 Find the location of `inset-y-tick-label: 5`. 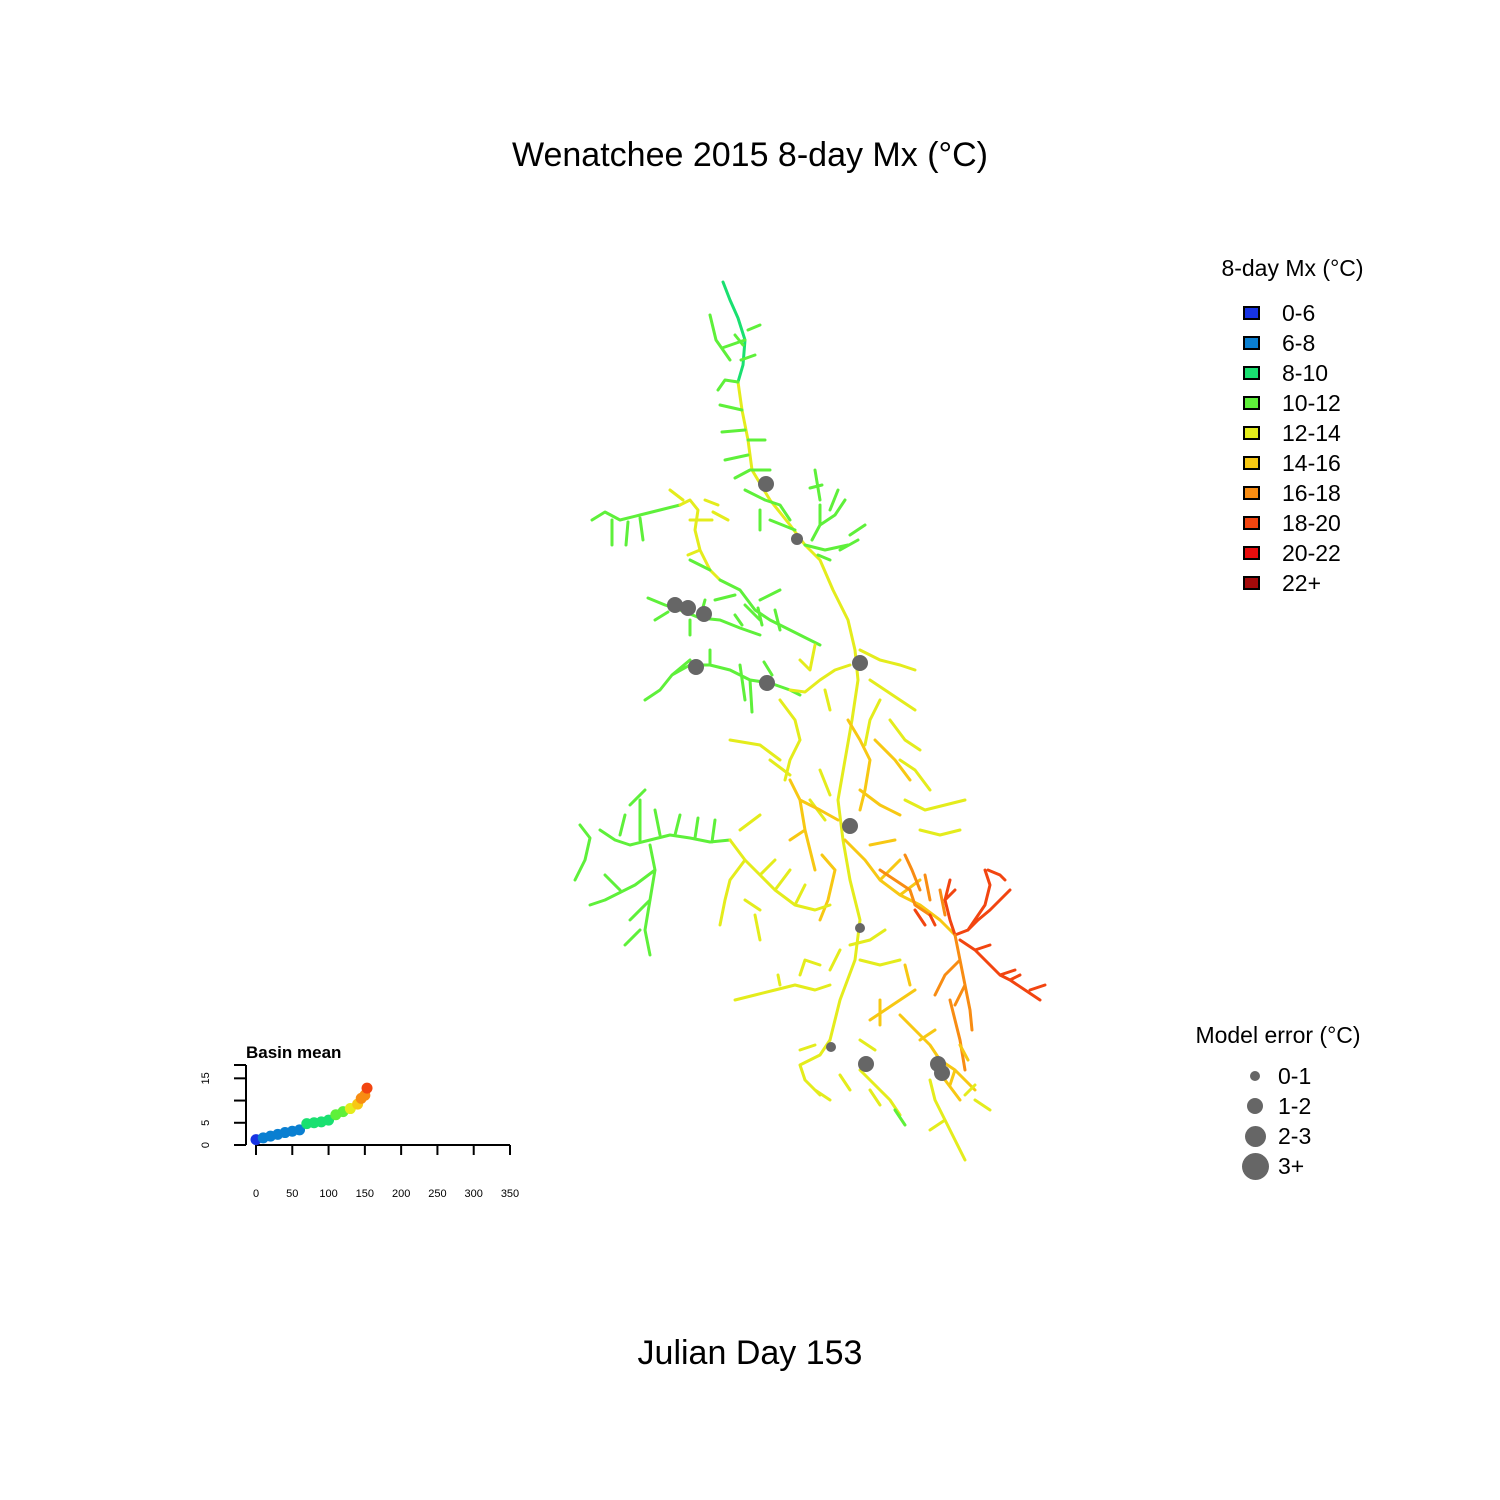

inset-y-tick-label: 5 is located at coordinates (206, 1123).